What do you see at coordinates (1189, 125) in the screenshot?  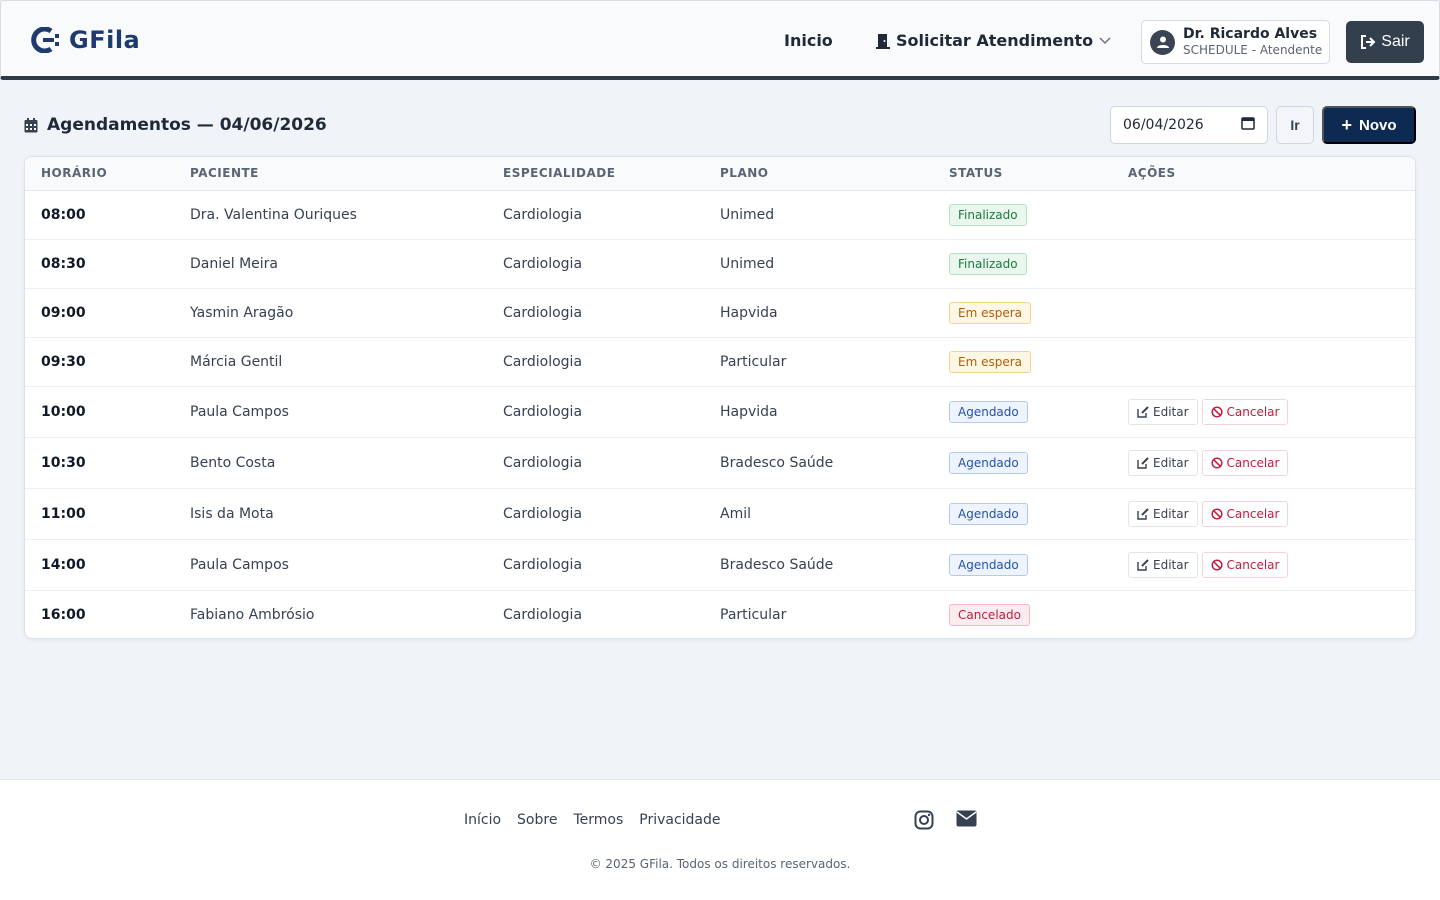 I see `date-input: 06/04/2026` at bounding box center [1189, 125].